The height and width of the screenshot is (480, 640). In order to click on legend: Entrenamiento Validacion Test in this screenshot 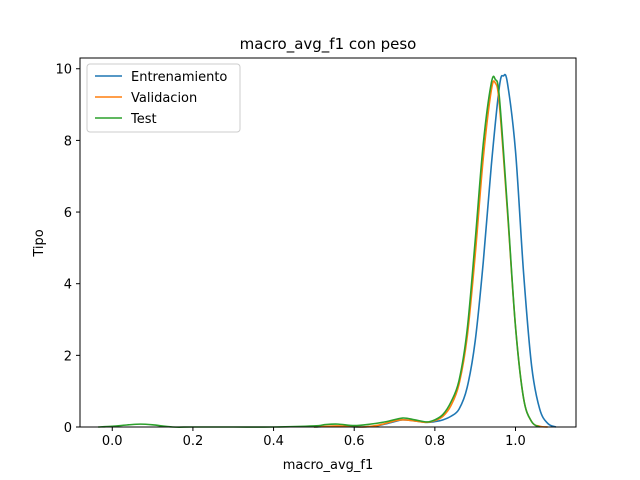, I will do `click(163, 98)`.